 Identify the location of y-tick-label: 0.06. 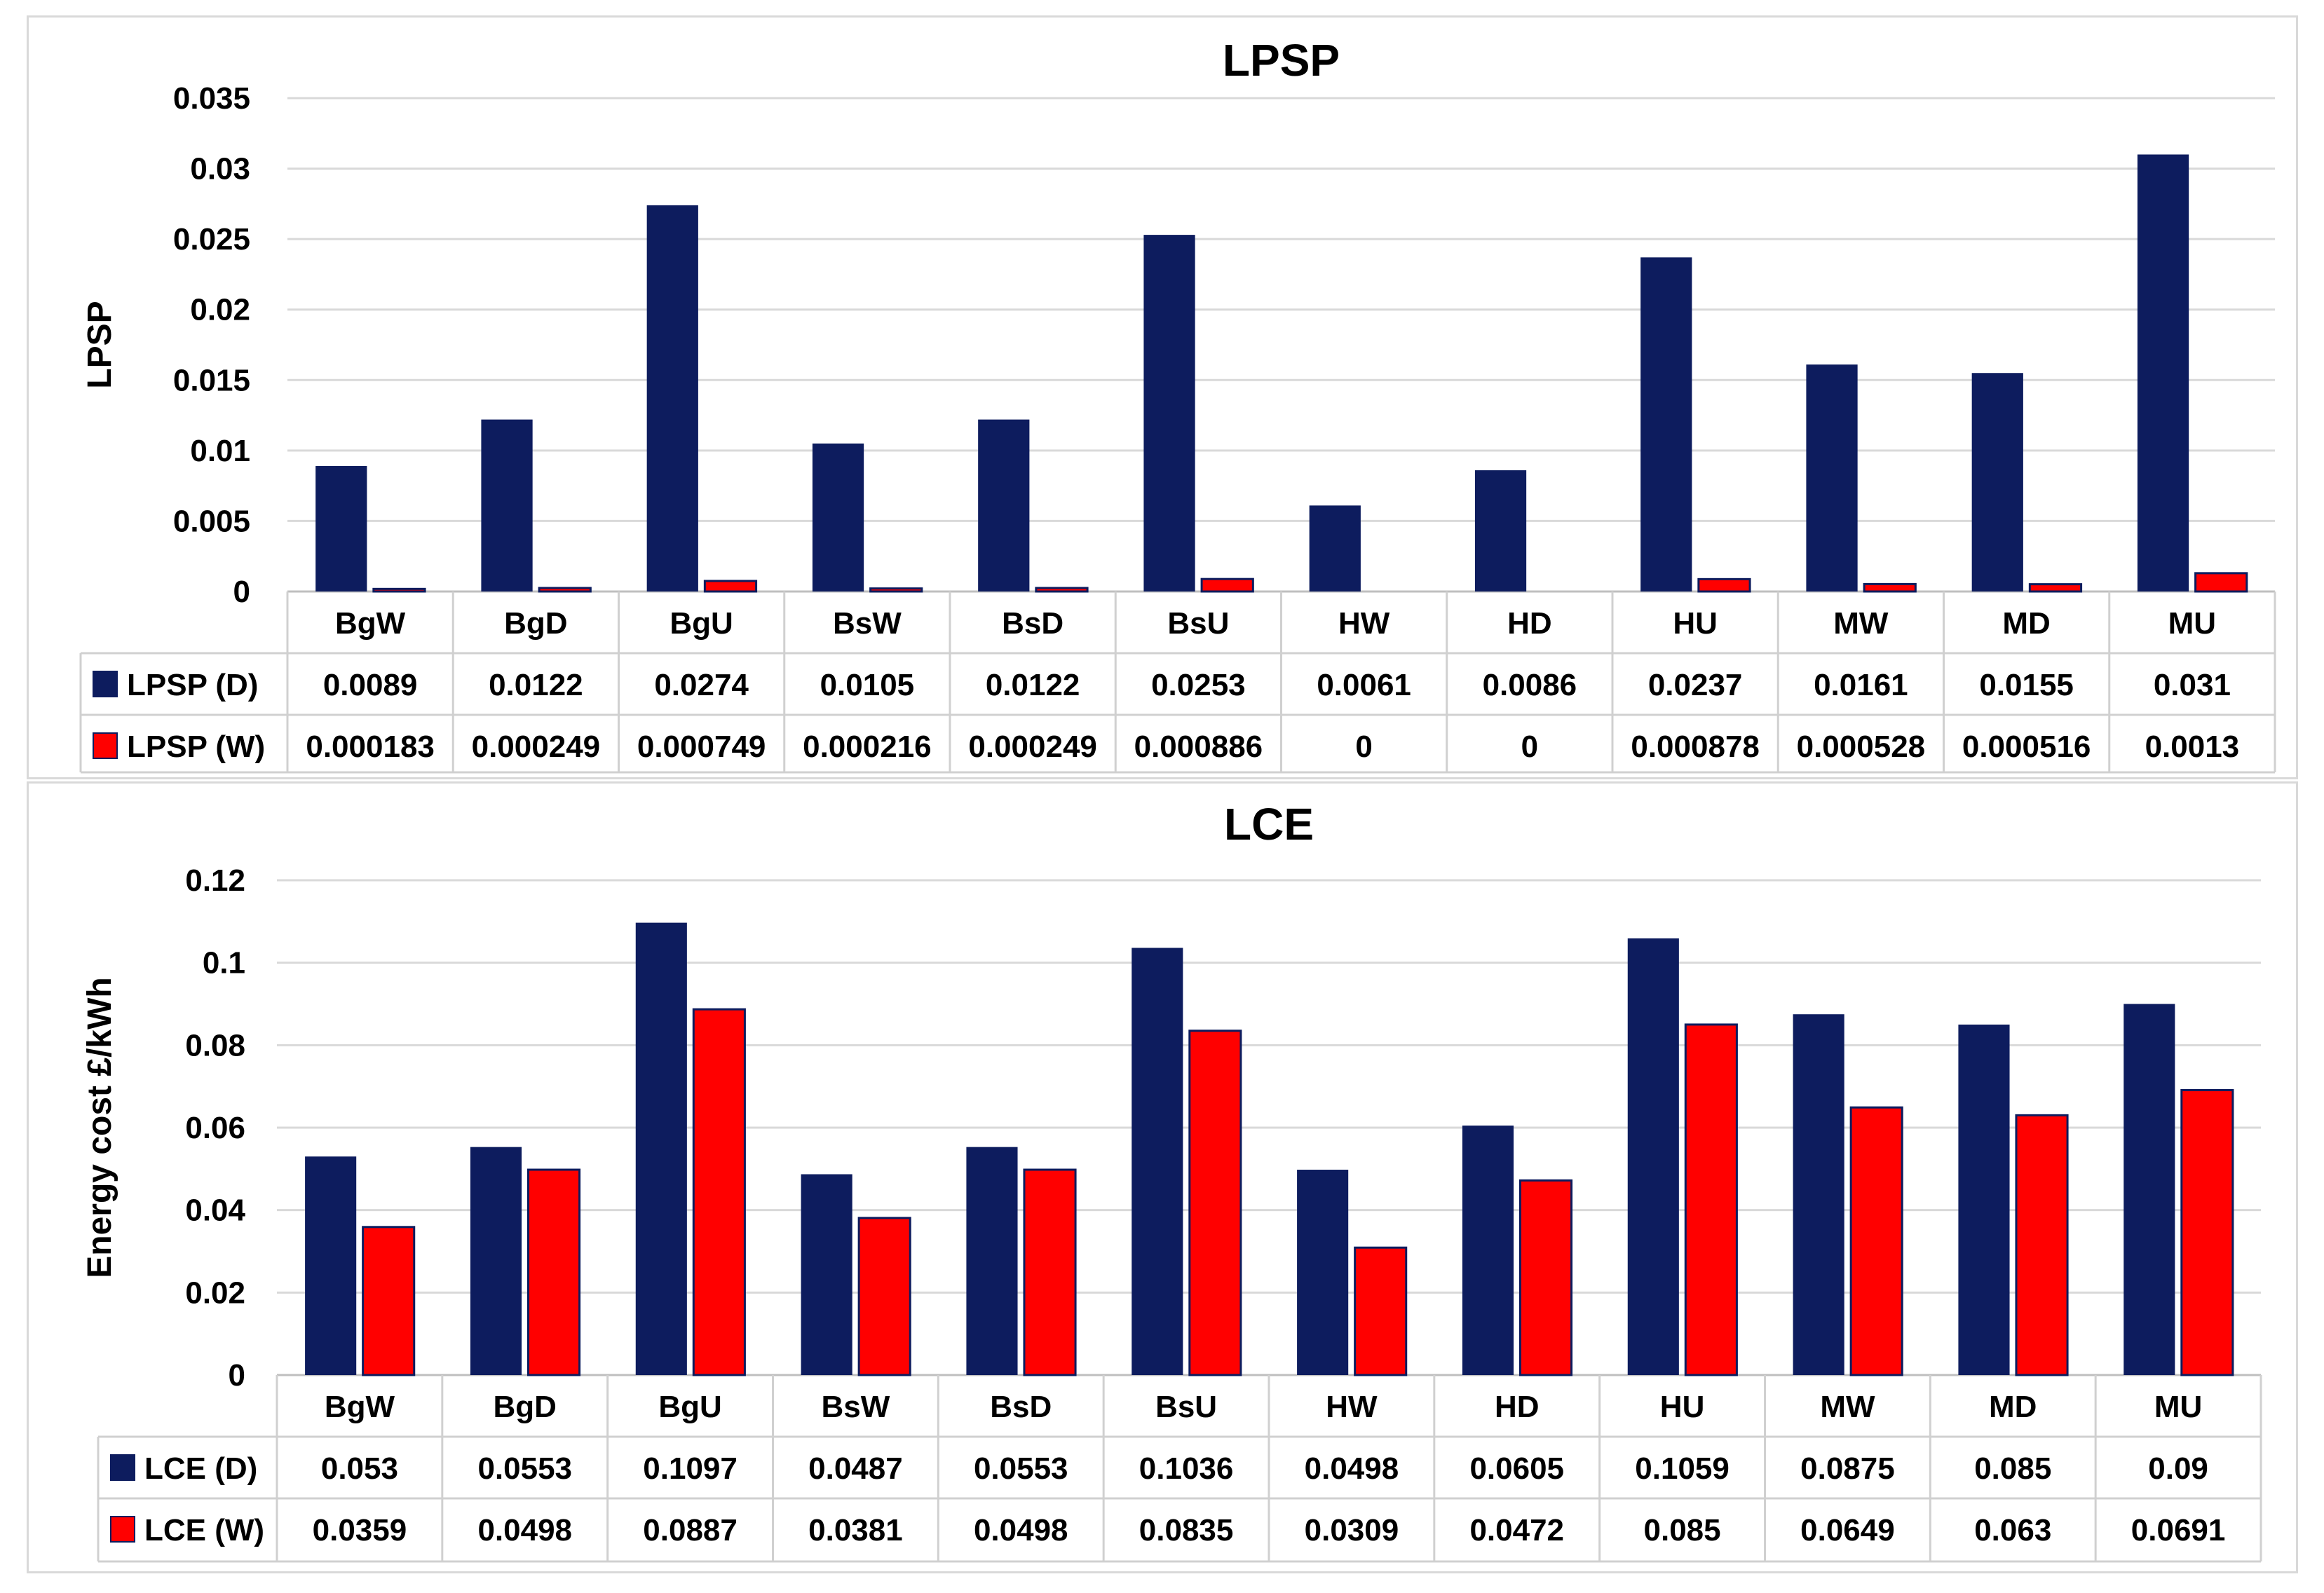
(215, 1128).